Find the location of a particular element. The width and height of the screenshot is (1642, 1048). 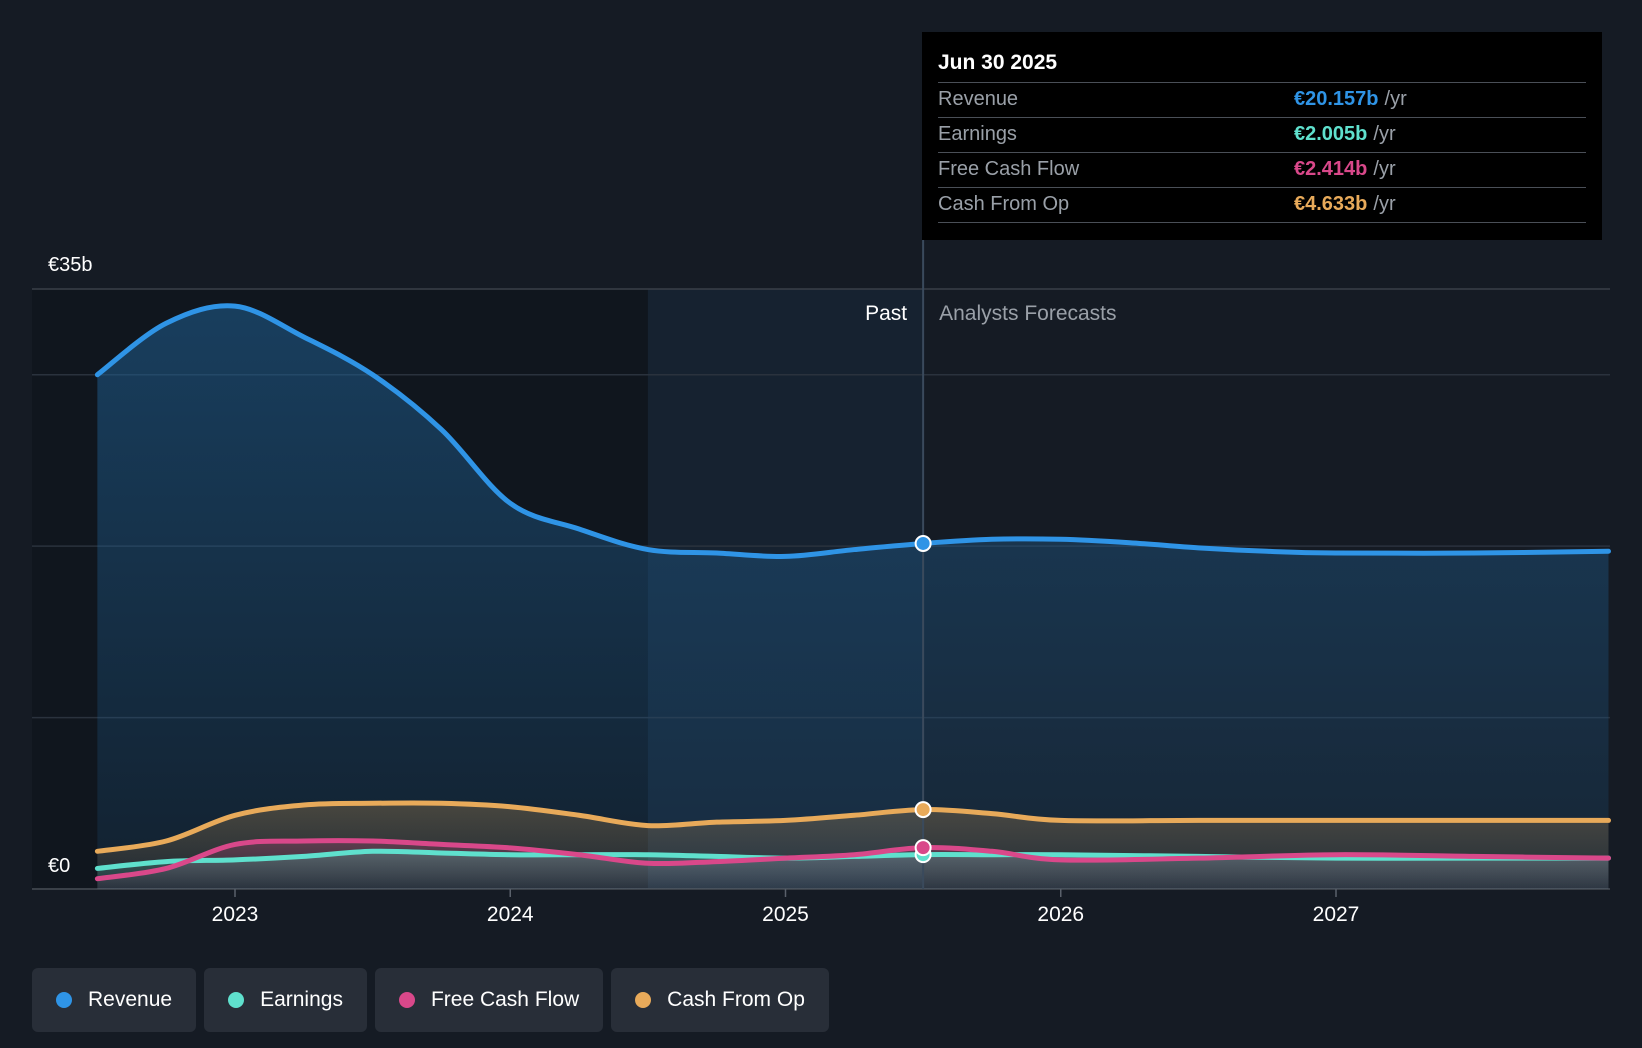

x-tick-label: 2026 is located at coordinates (1060, 914).